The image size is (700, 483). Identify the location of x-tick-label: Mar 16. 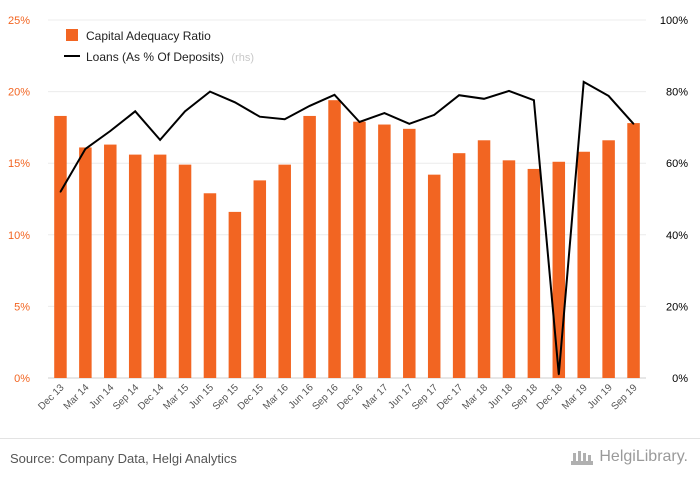
(276, 397).